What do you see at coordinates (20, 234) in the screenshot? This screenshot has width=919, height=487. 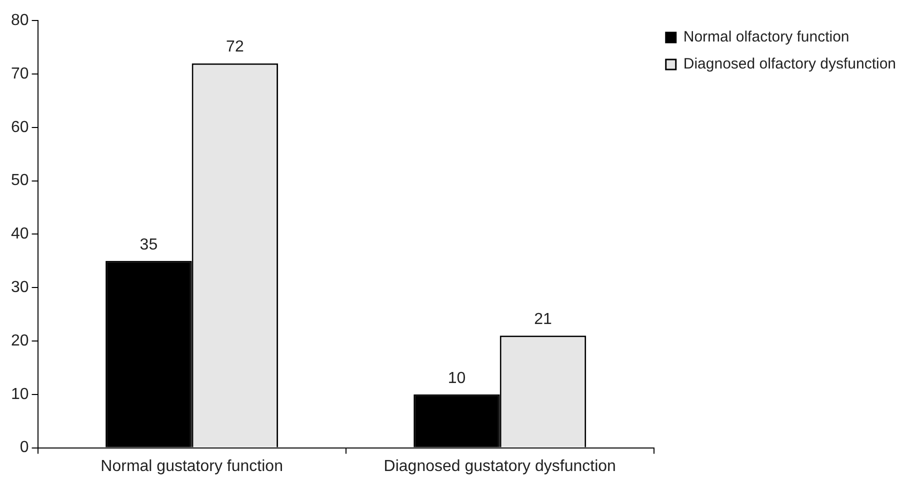 I see `y-tick-label: 40` at bounding box center [20, 234].